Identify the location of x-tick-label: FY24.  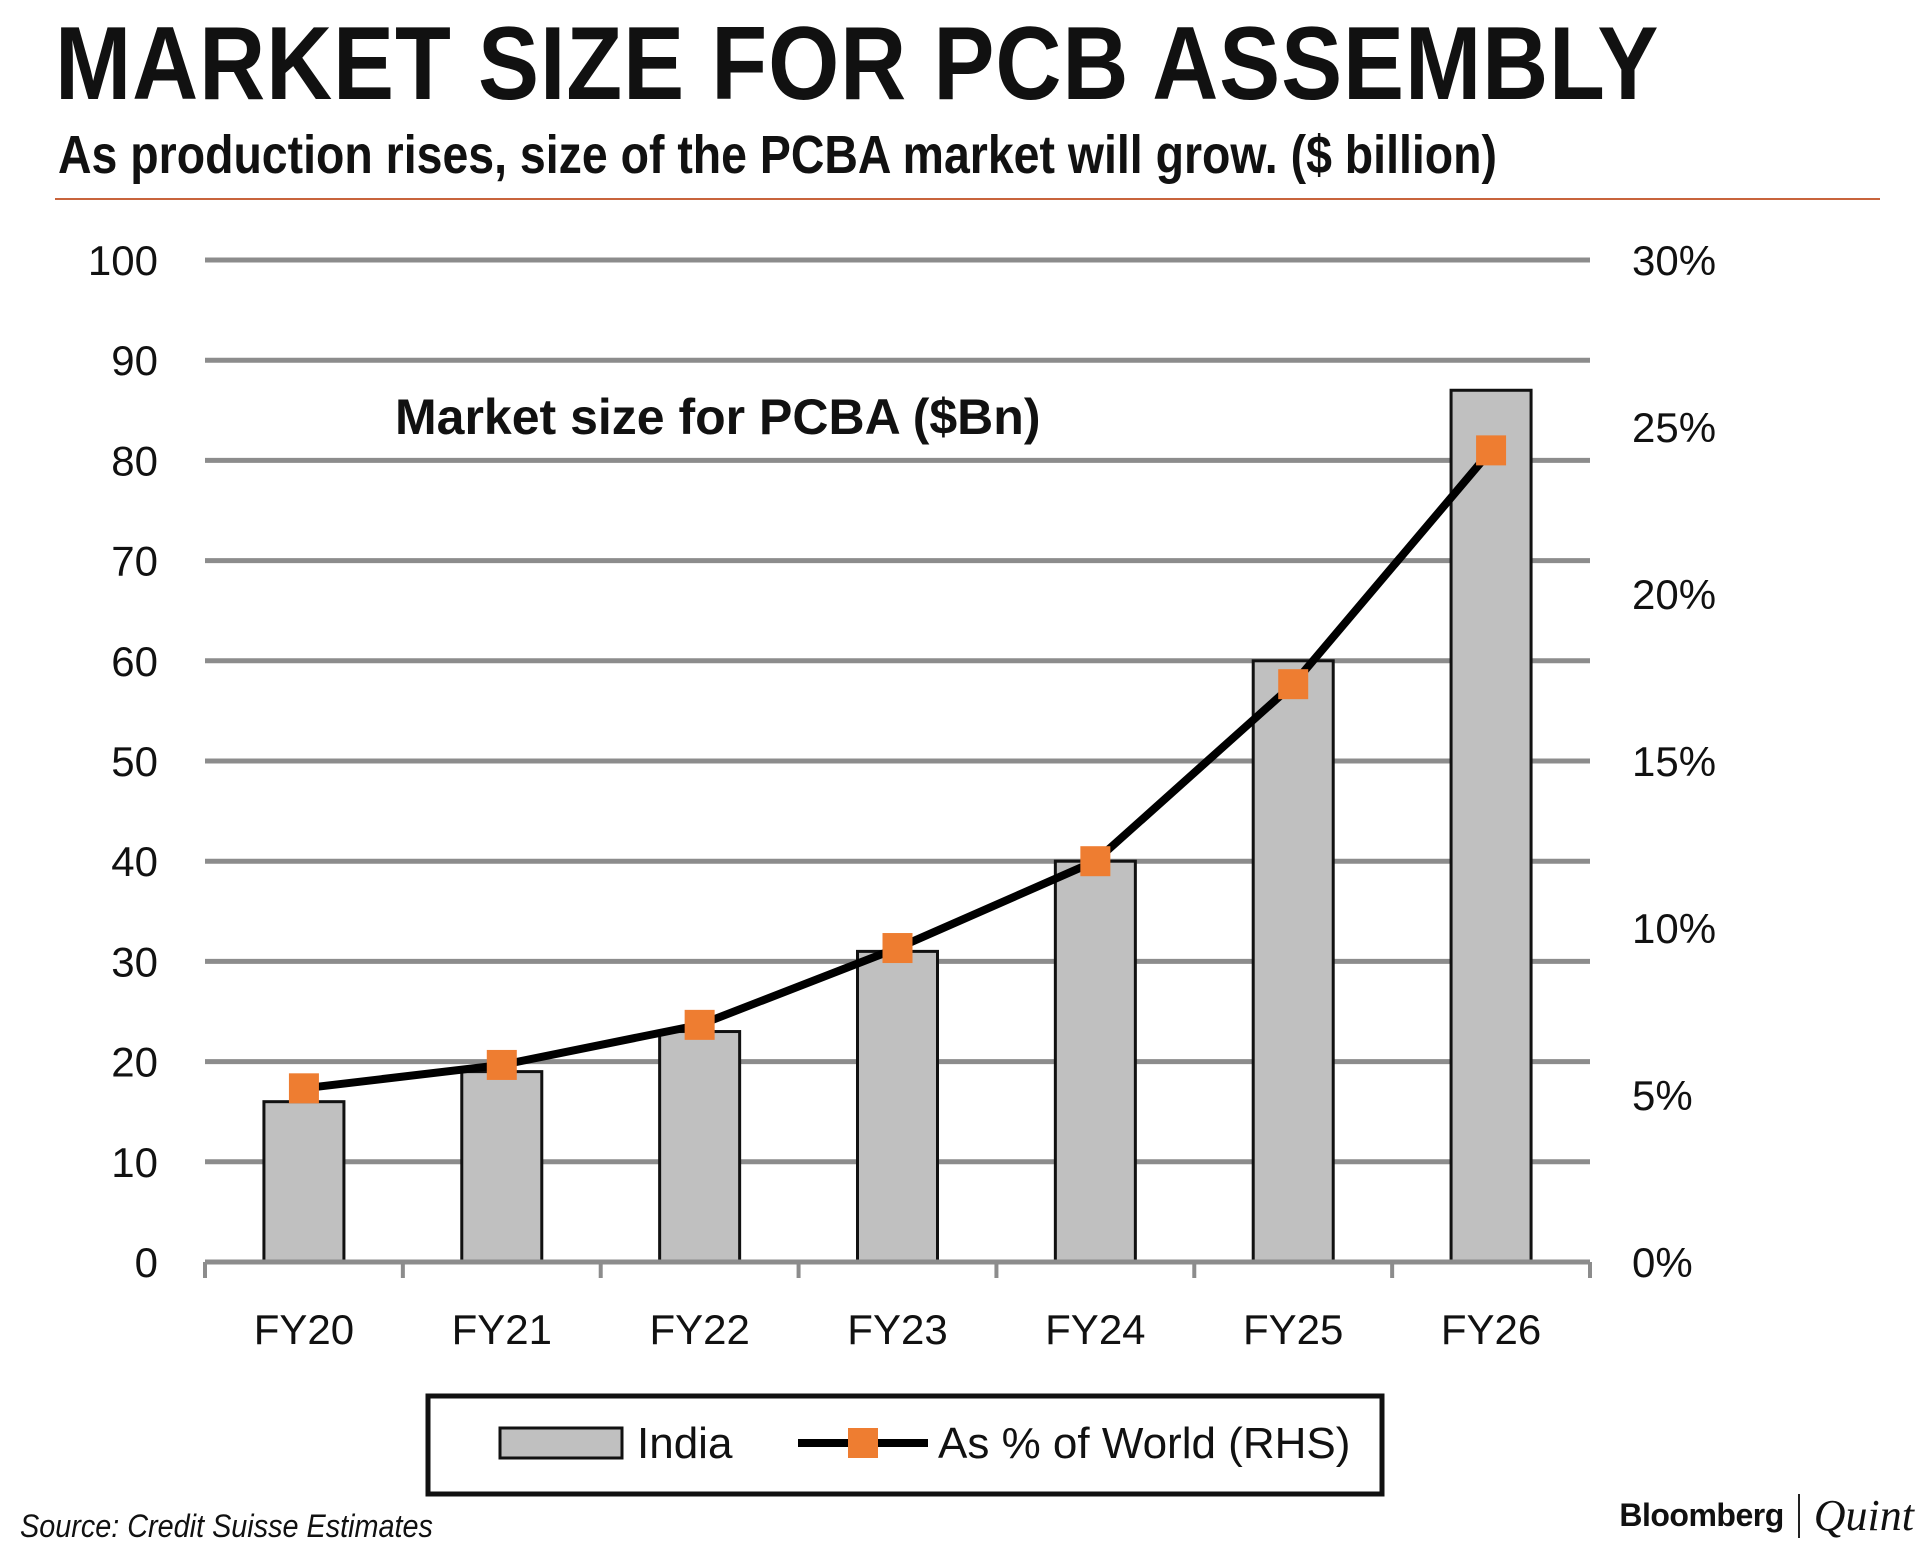
(1095, 1329).